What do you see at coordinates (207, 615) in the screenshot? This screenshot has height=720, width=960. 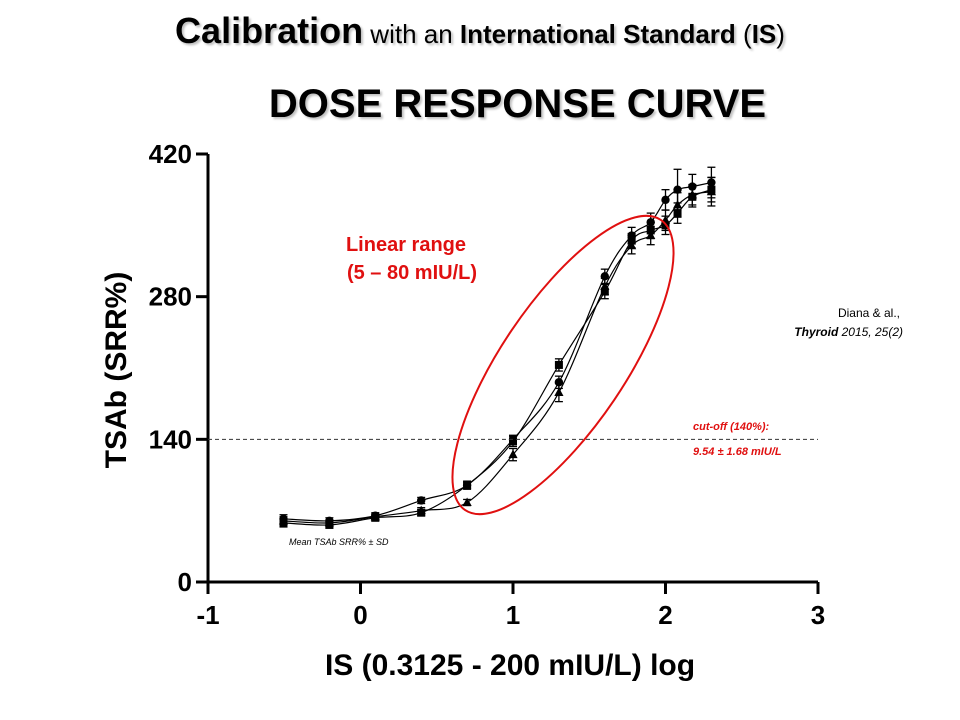 I see `x-tick-label--1: -1` at bounding box center [207, 615].